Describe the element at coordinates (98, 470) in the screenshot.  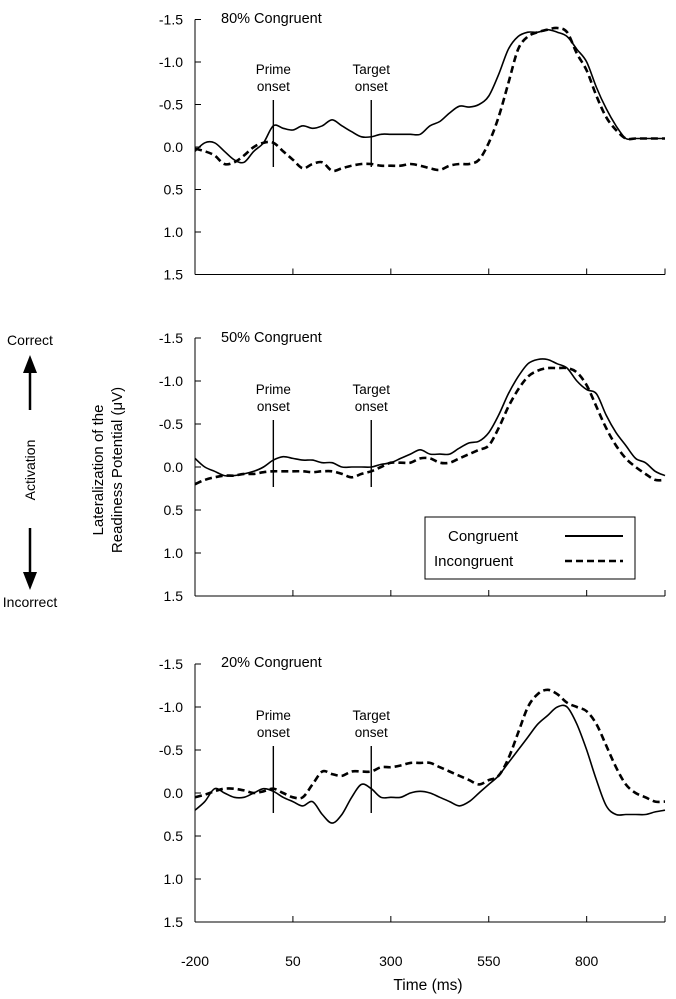
I see `y-axis-title-line1: Lateralization of the` at that location.